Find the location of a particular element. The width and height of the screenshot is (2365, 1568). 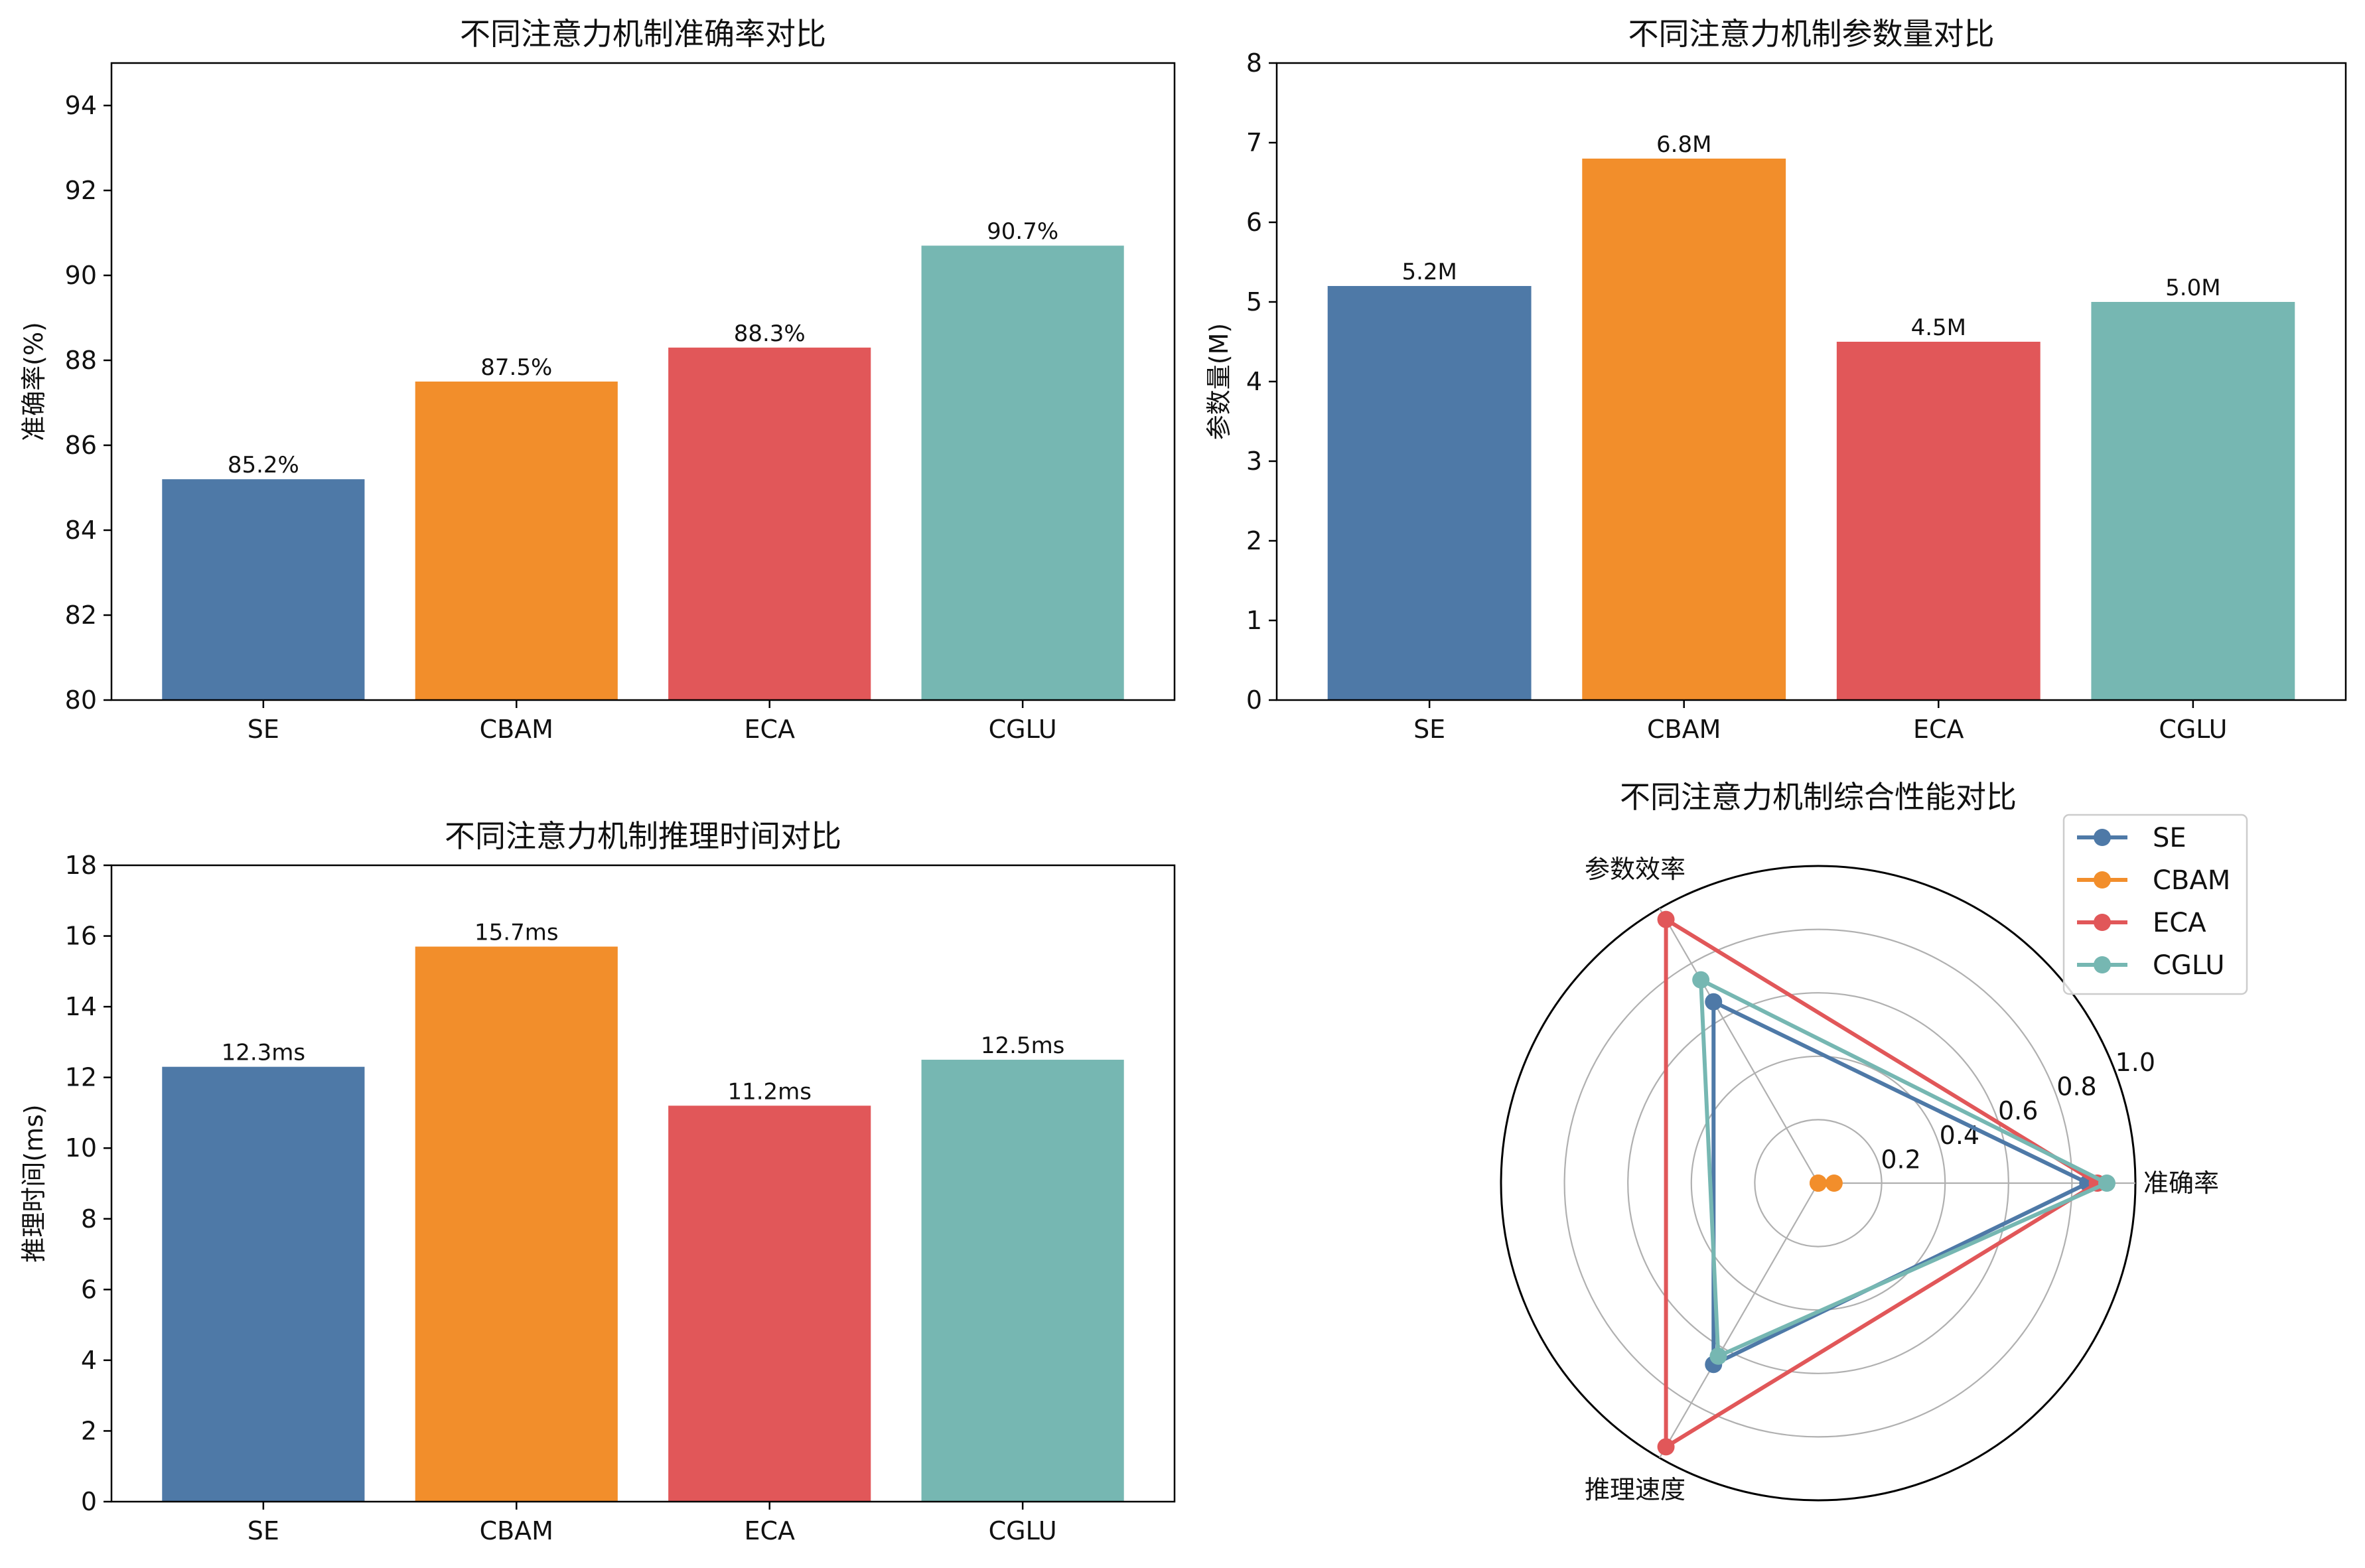

bar-value-label: 5.2M is located at coordinates (1429, 272).